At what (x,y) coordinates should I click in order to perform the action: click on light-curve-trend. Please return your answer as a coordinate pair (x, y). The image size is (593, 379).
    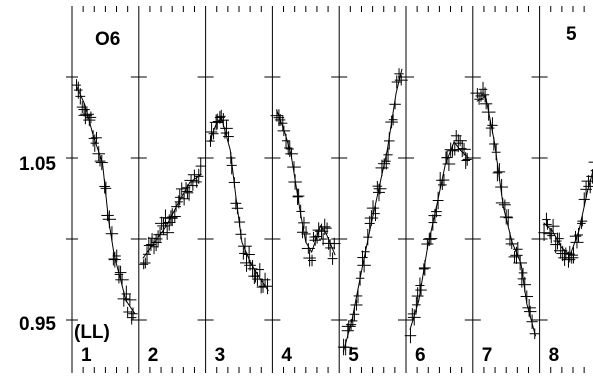
    Looking at the image, I should click on (439, 235).